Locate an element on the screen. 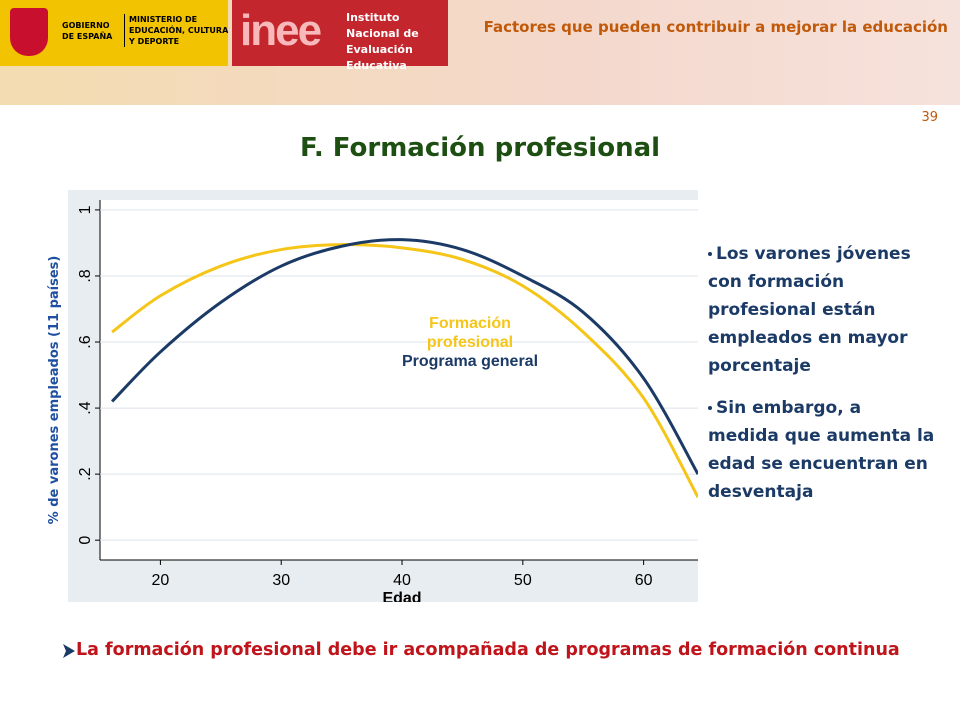  slide-title: F. Formación profesional is located at coordinates (480, 148).